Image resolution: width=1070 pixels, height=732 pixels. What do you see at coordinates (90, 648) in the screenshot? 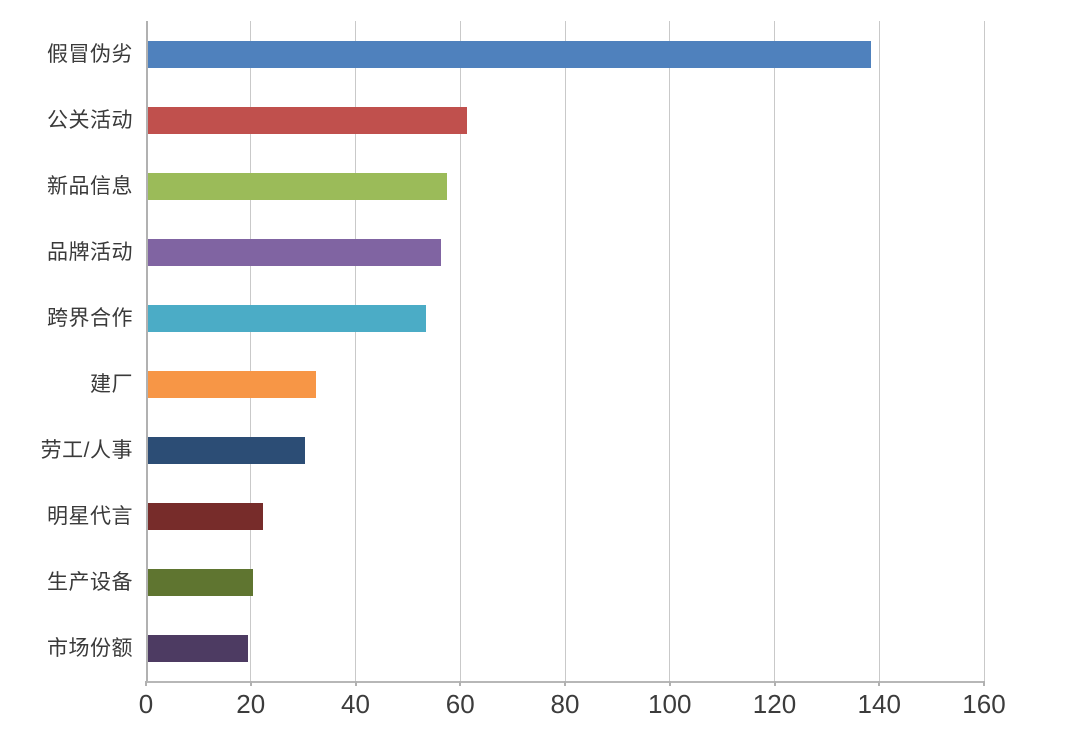
I see `category-label-9: 市场份额` at bounding box center [90, 648].